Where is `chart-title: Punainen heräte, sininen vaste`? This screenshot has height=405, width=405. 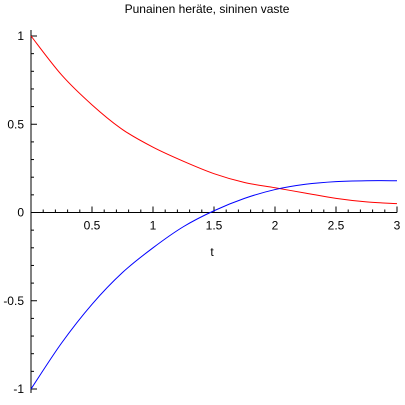
chart-title: Punainen heräte, sininen vaste is located at coordinates (207, 9).